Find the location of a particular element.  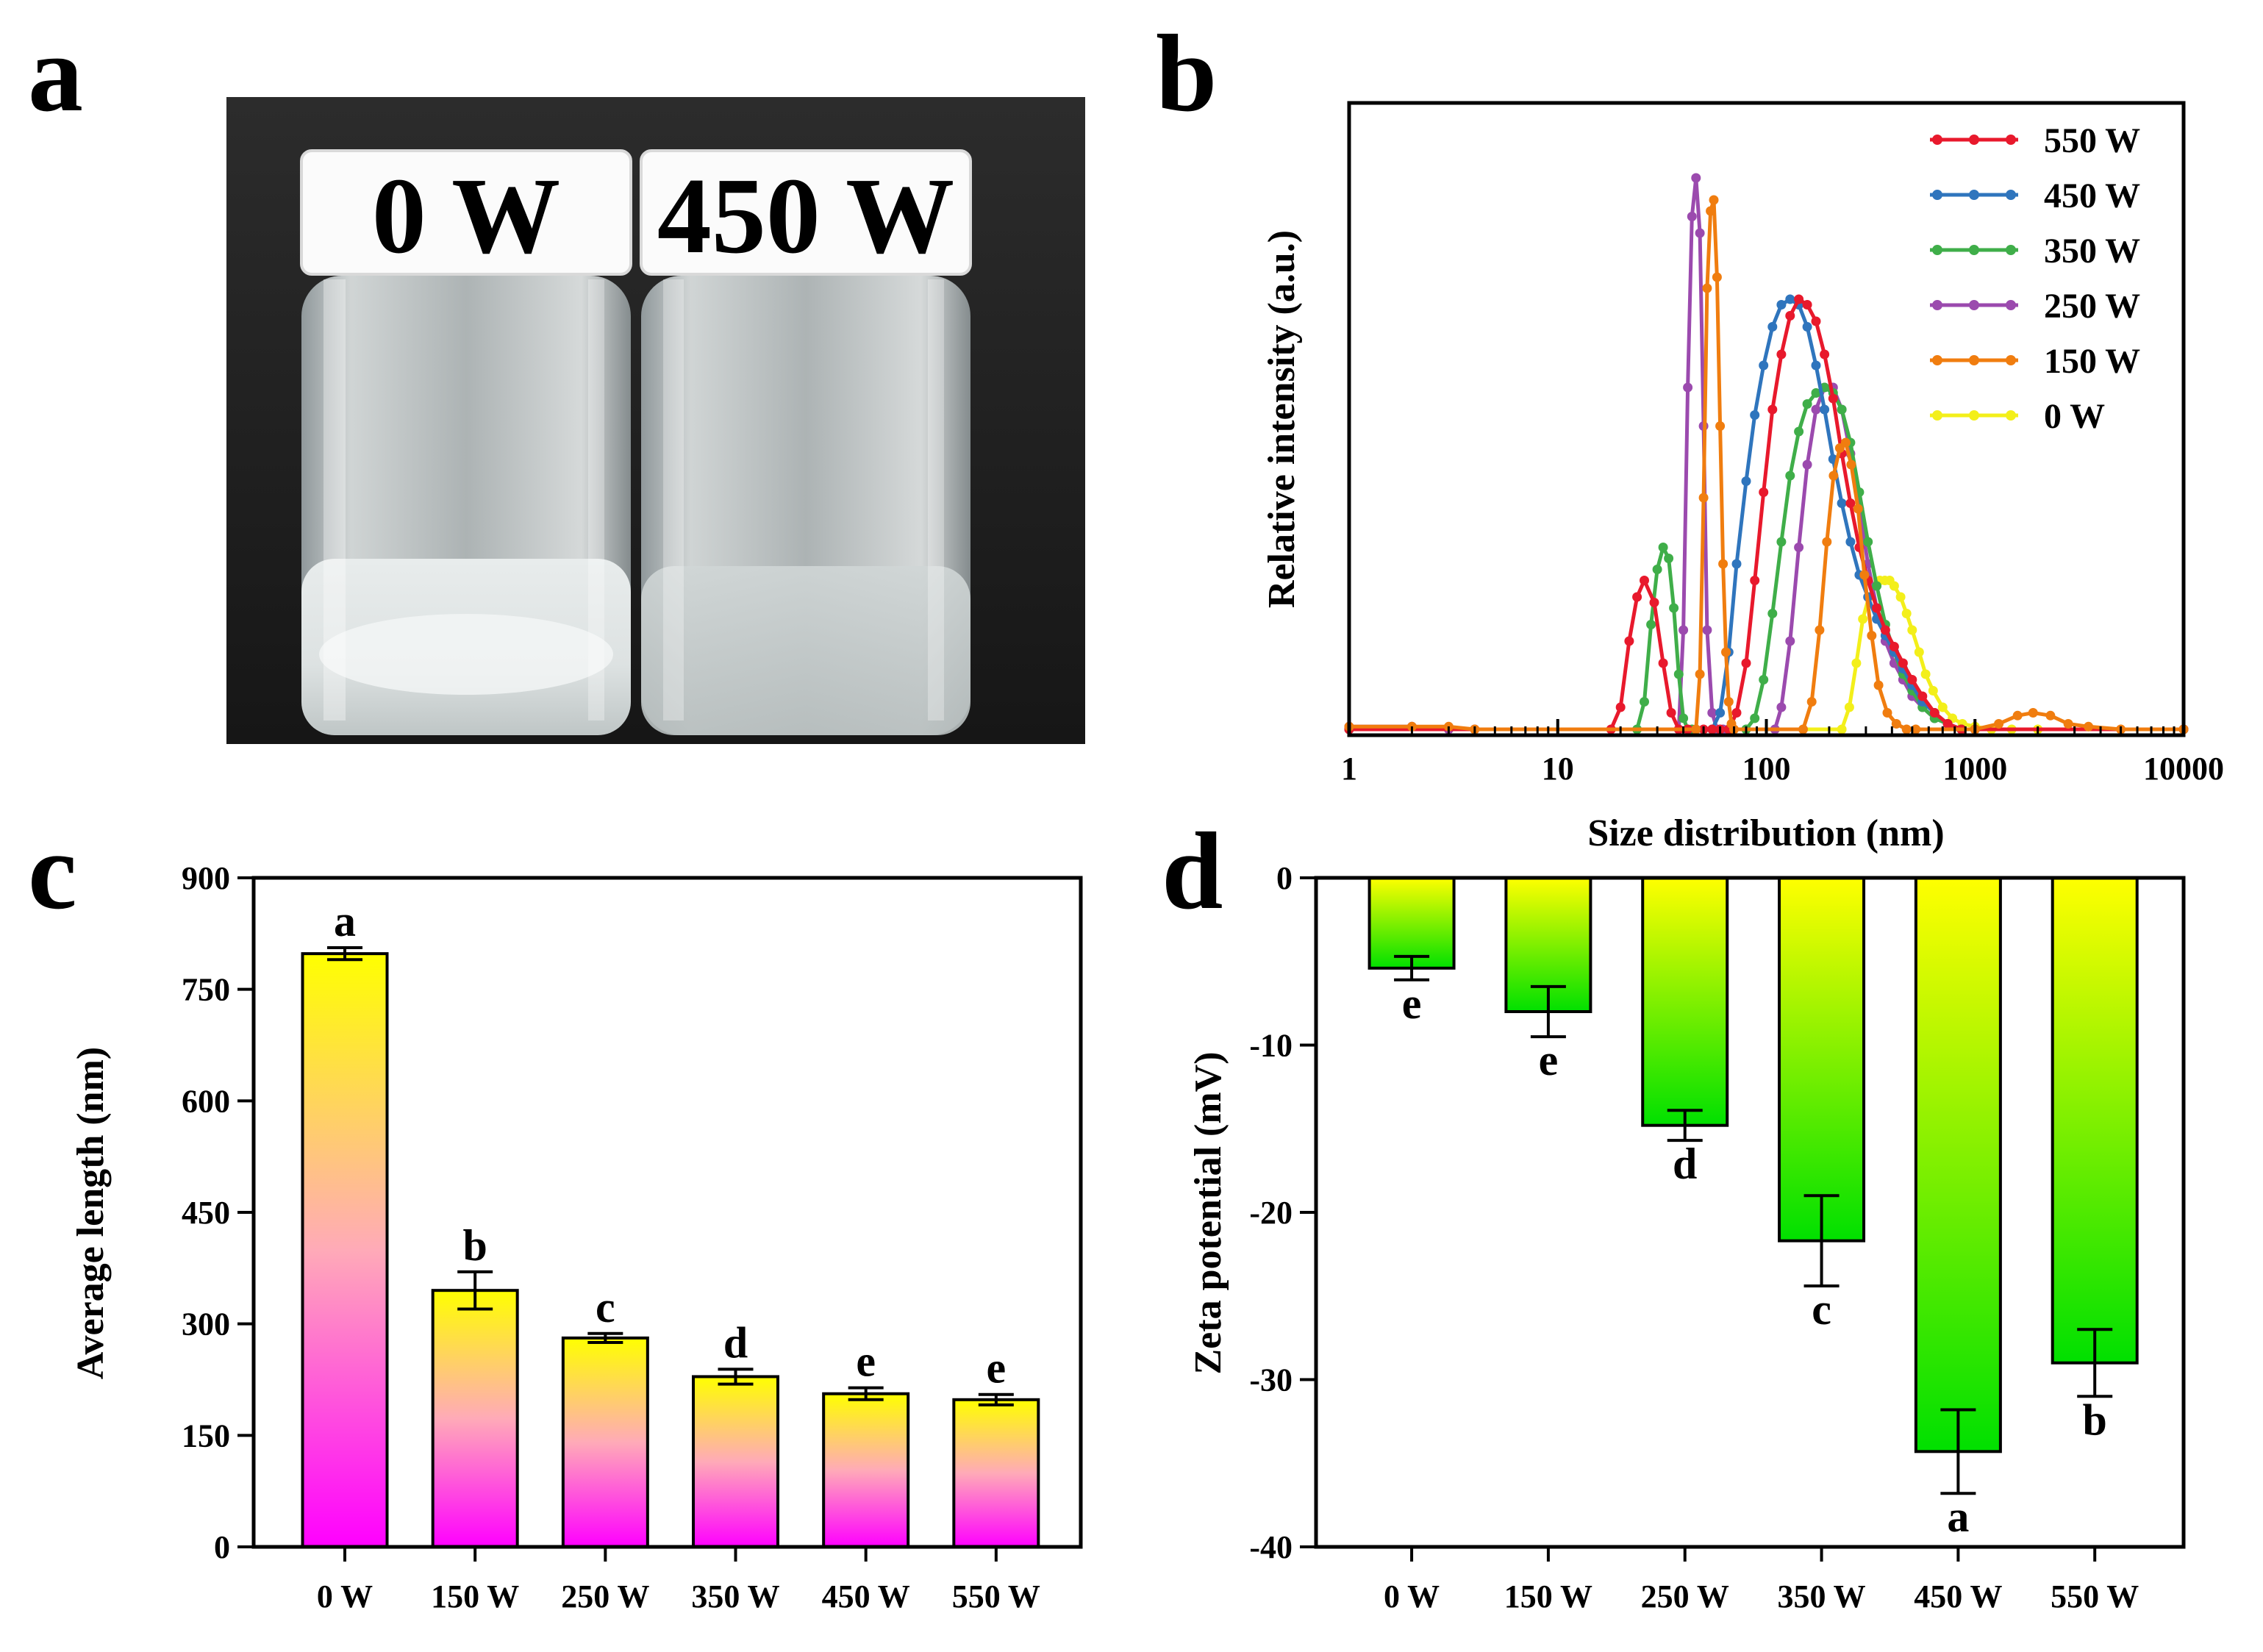

legend-label: 0 W is located at coordinates (2074, 416).